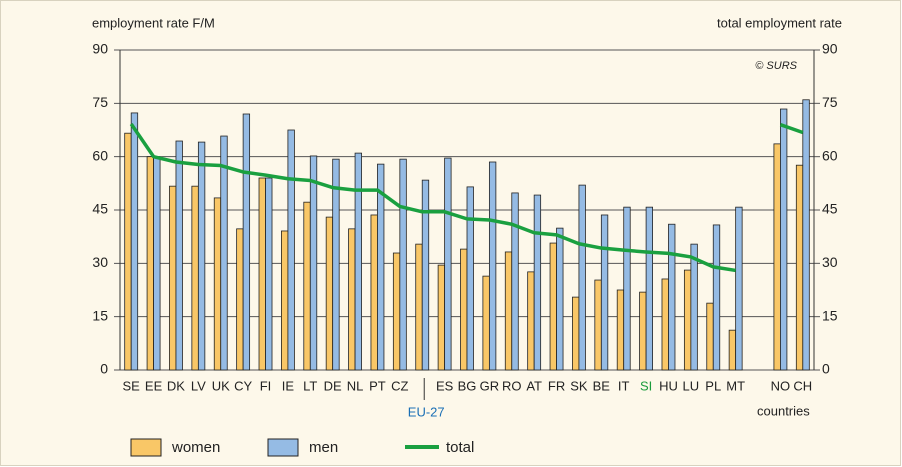  Describe the element at coordinates (781, 385) in the screenshot. I see `x-tick-label: NO` at that location.